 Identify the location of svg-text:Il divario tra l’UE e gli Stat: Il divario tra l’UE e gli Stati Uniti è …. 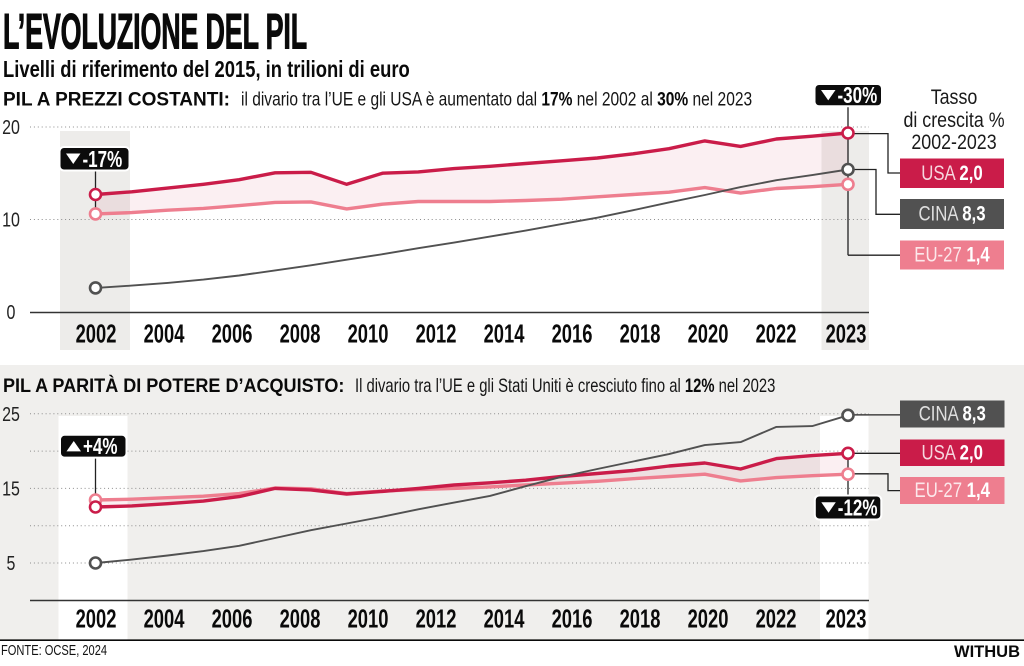
(565, 385).